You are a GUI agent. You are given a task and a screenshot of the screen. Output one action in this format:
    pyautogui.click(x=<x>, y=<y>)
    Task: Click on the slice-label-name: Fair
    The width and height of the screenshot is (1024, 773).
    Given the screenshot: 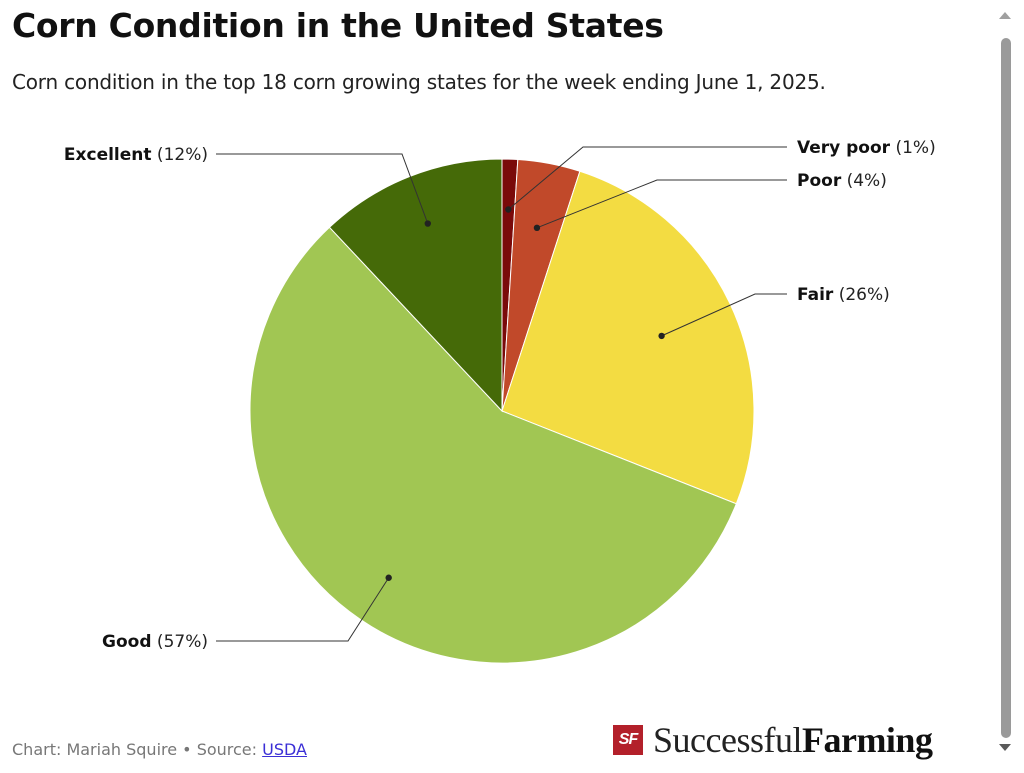 What is the action you would take?
    pyautogui.click(x=815, y=295)
    